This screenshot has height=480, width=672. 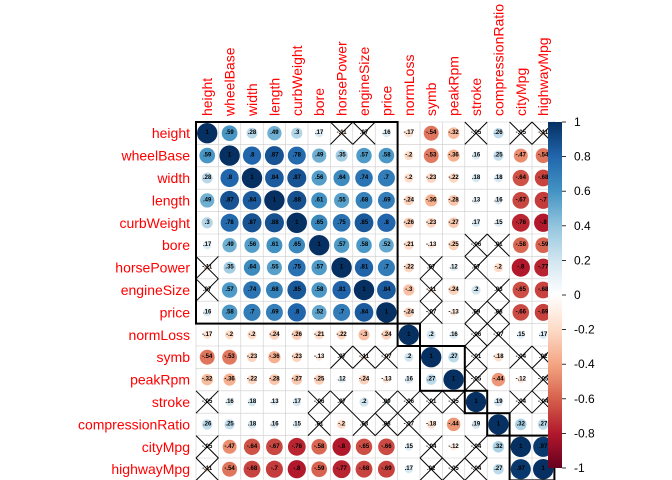 What do you see at coordinates (453, 245) in the screenshot?
I see `correlation-value: -.25` at bounding box center [453, 245].